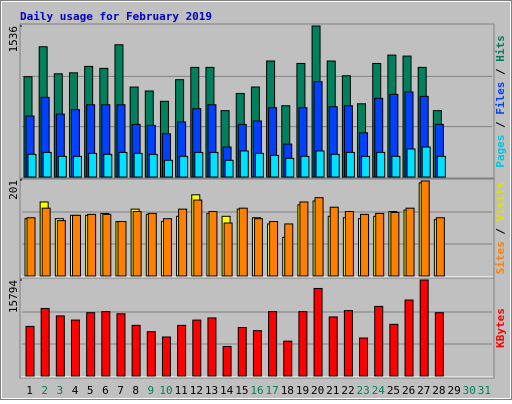 The image size is (512, 404). What do you see at coordinates (165, 390) in the screenshot?
I see `x-tick-label: 10` at bounding box center [165, 390].